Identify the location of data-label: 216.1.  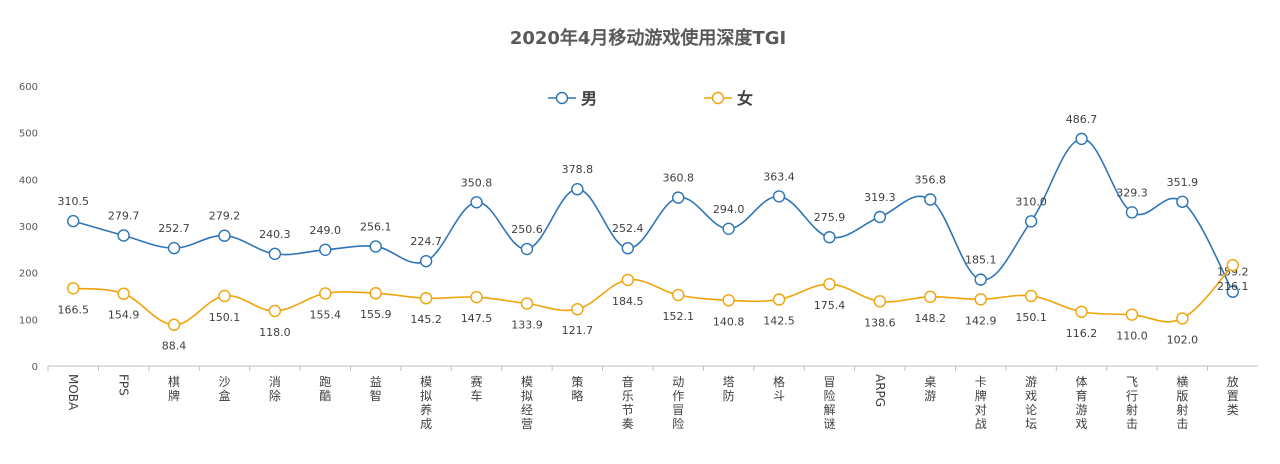
(1233, 286).